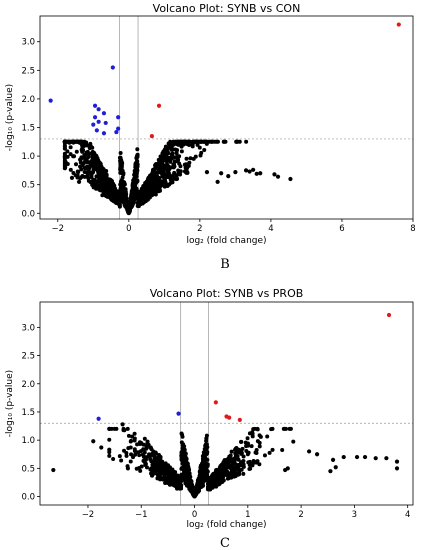 This screenshot has width=425, height=550. What do you see at coordinates (128, 229) in the screenshot?
I see `x-tick-label: 0` at bounding box center [128, 229].